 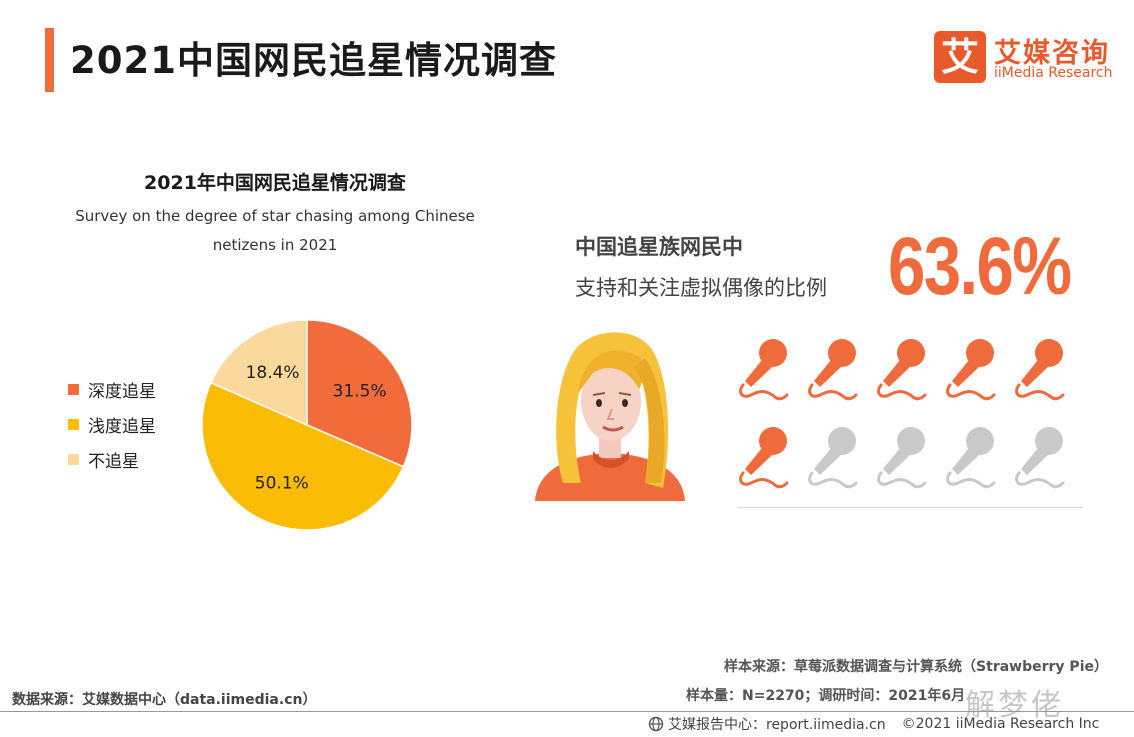 I want to click on logo-name-cn: 艾媒咨询, so click(x=1052, y=53).